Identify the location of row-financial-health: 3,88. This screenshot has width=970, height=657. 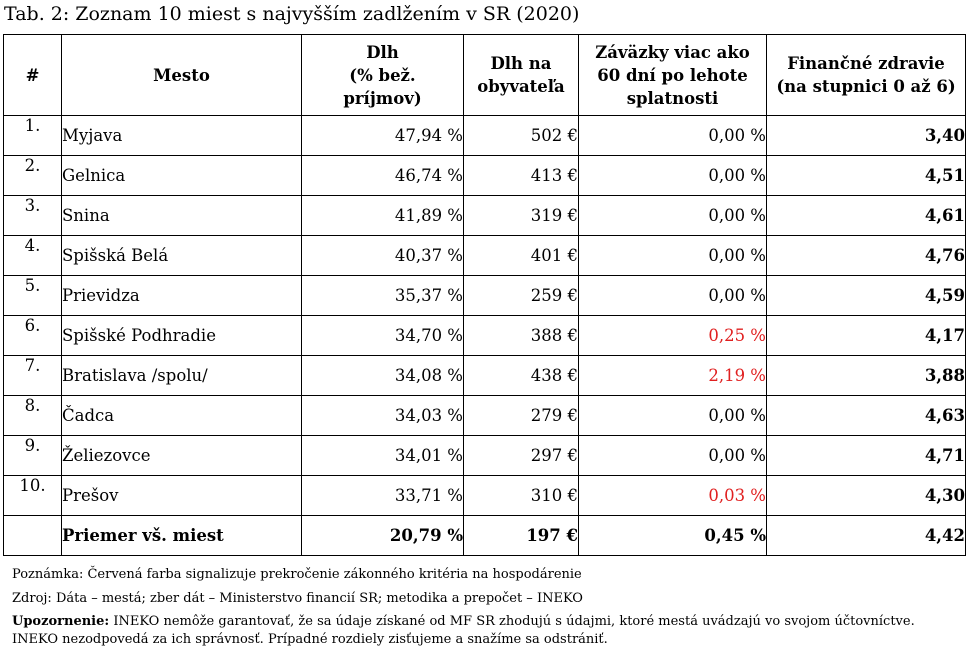
(866, 375).